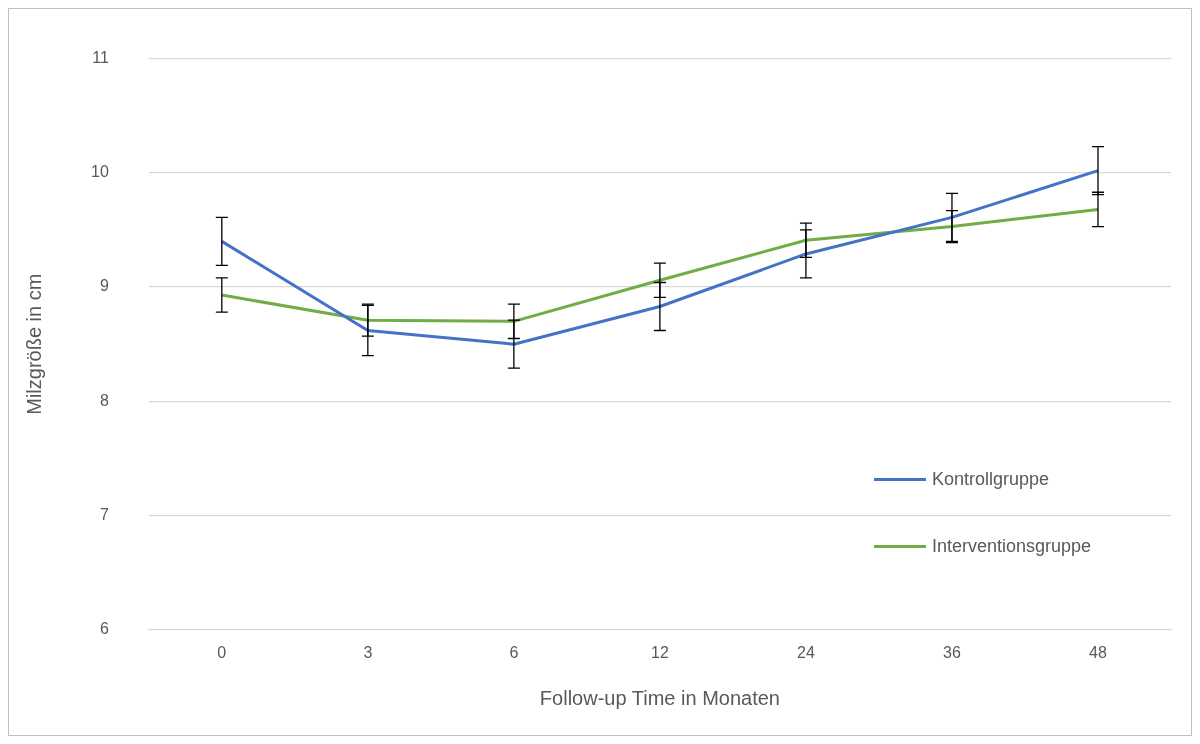  I want to click on y-tick-label: 9, so click(104, 286).